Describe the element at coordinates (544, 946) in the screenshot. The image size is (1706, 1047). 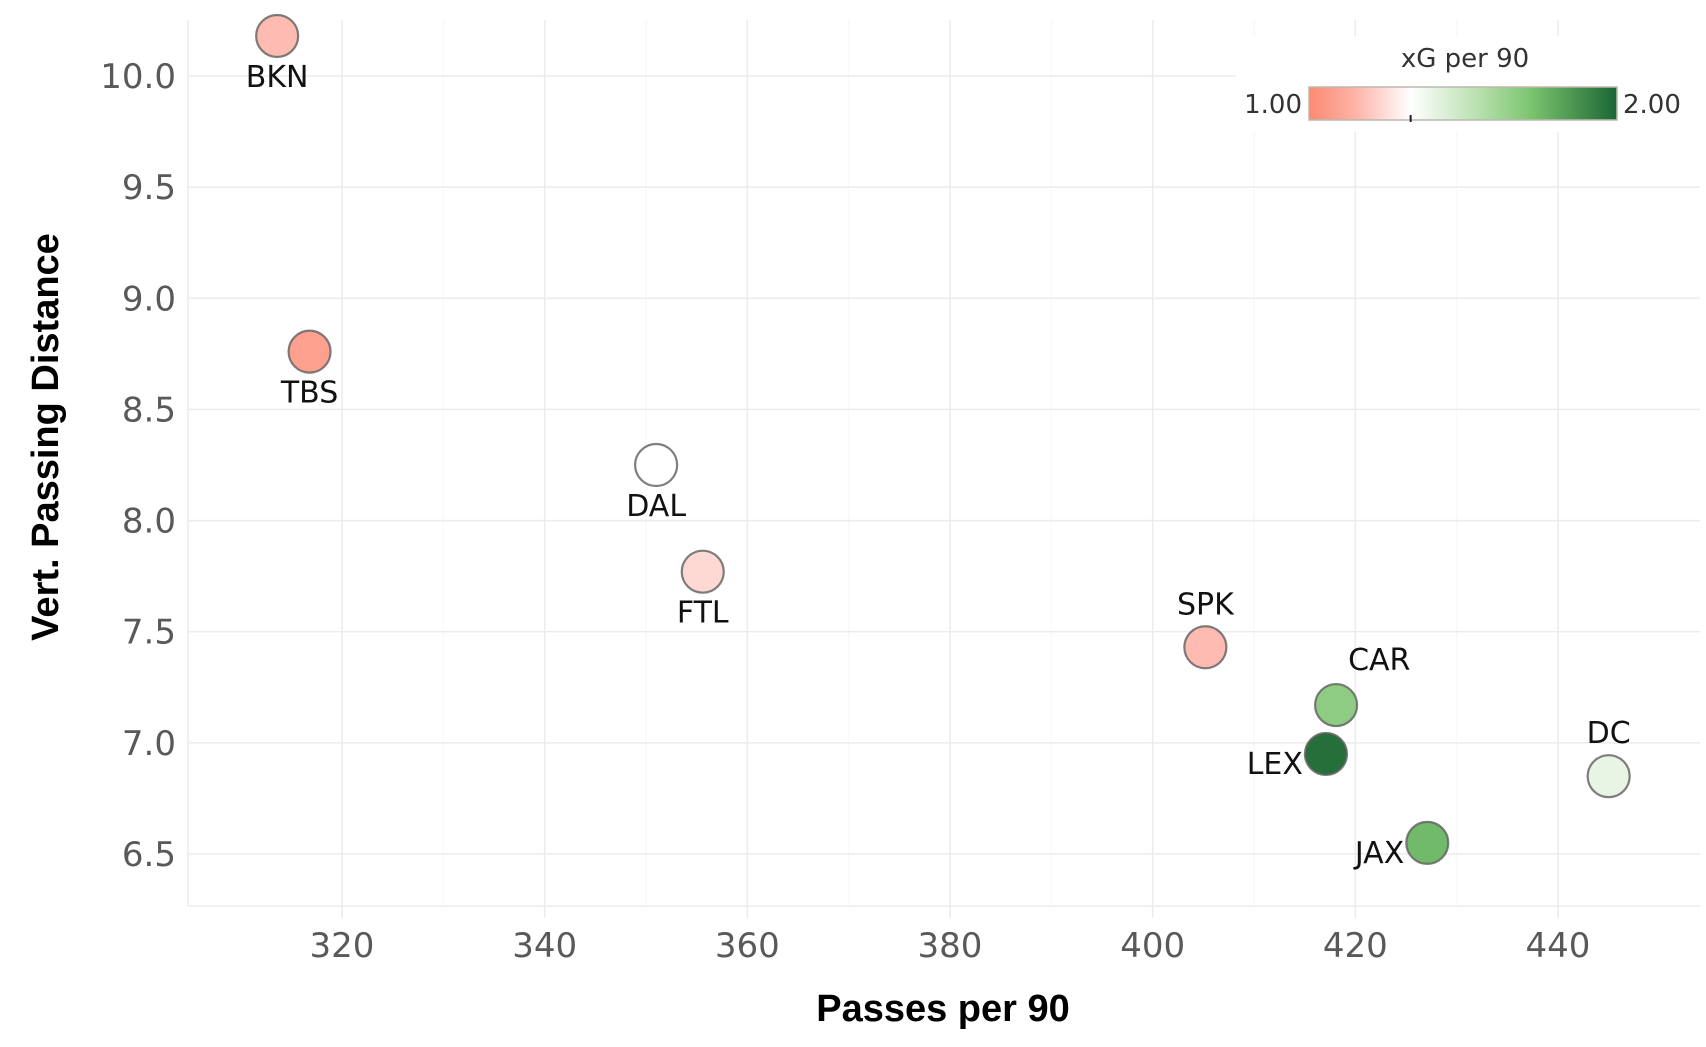
I see `x-tick-label: 340` at that location.